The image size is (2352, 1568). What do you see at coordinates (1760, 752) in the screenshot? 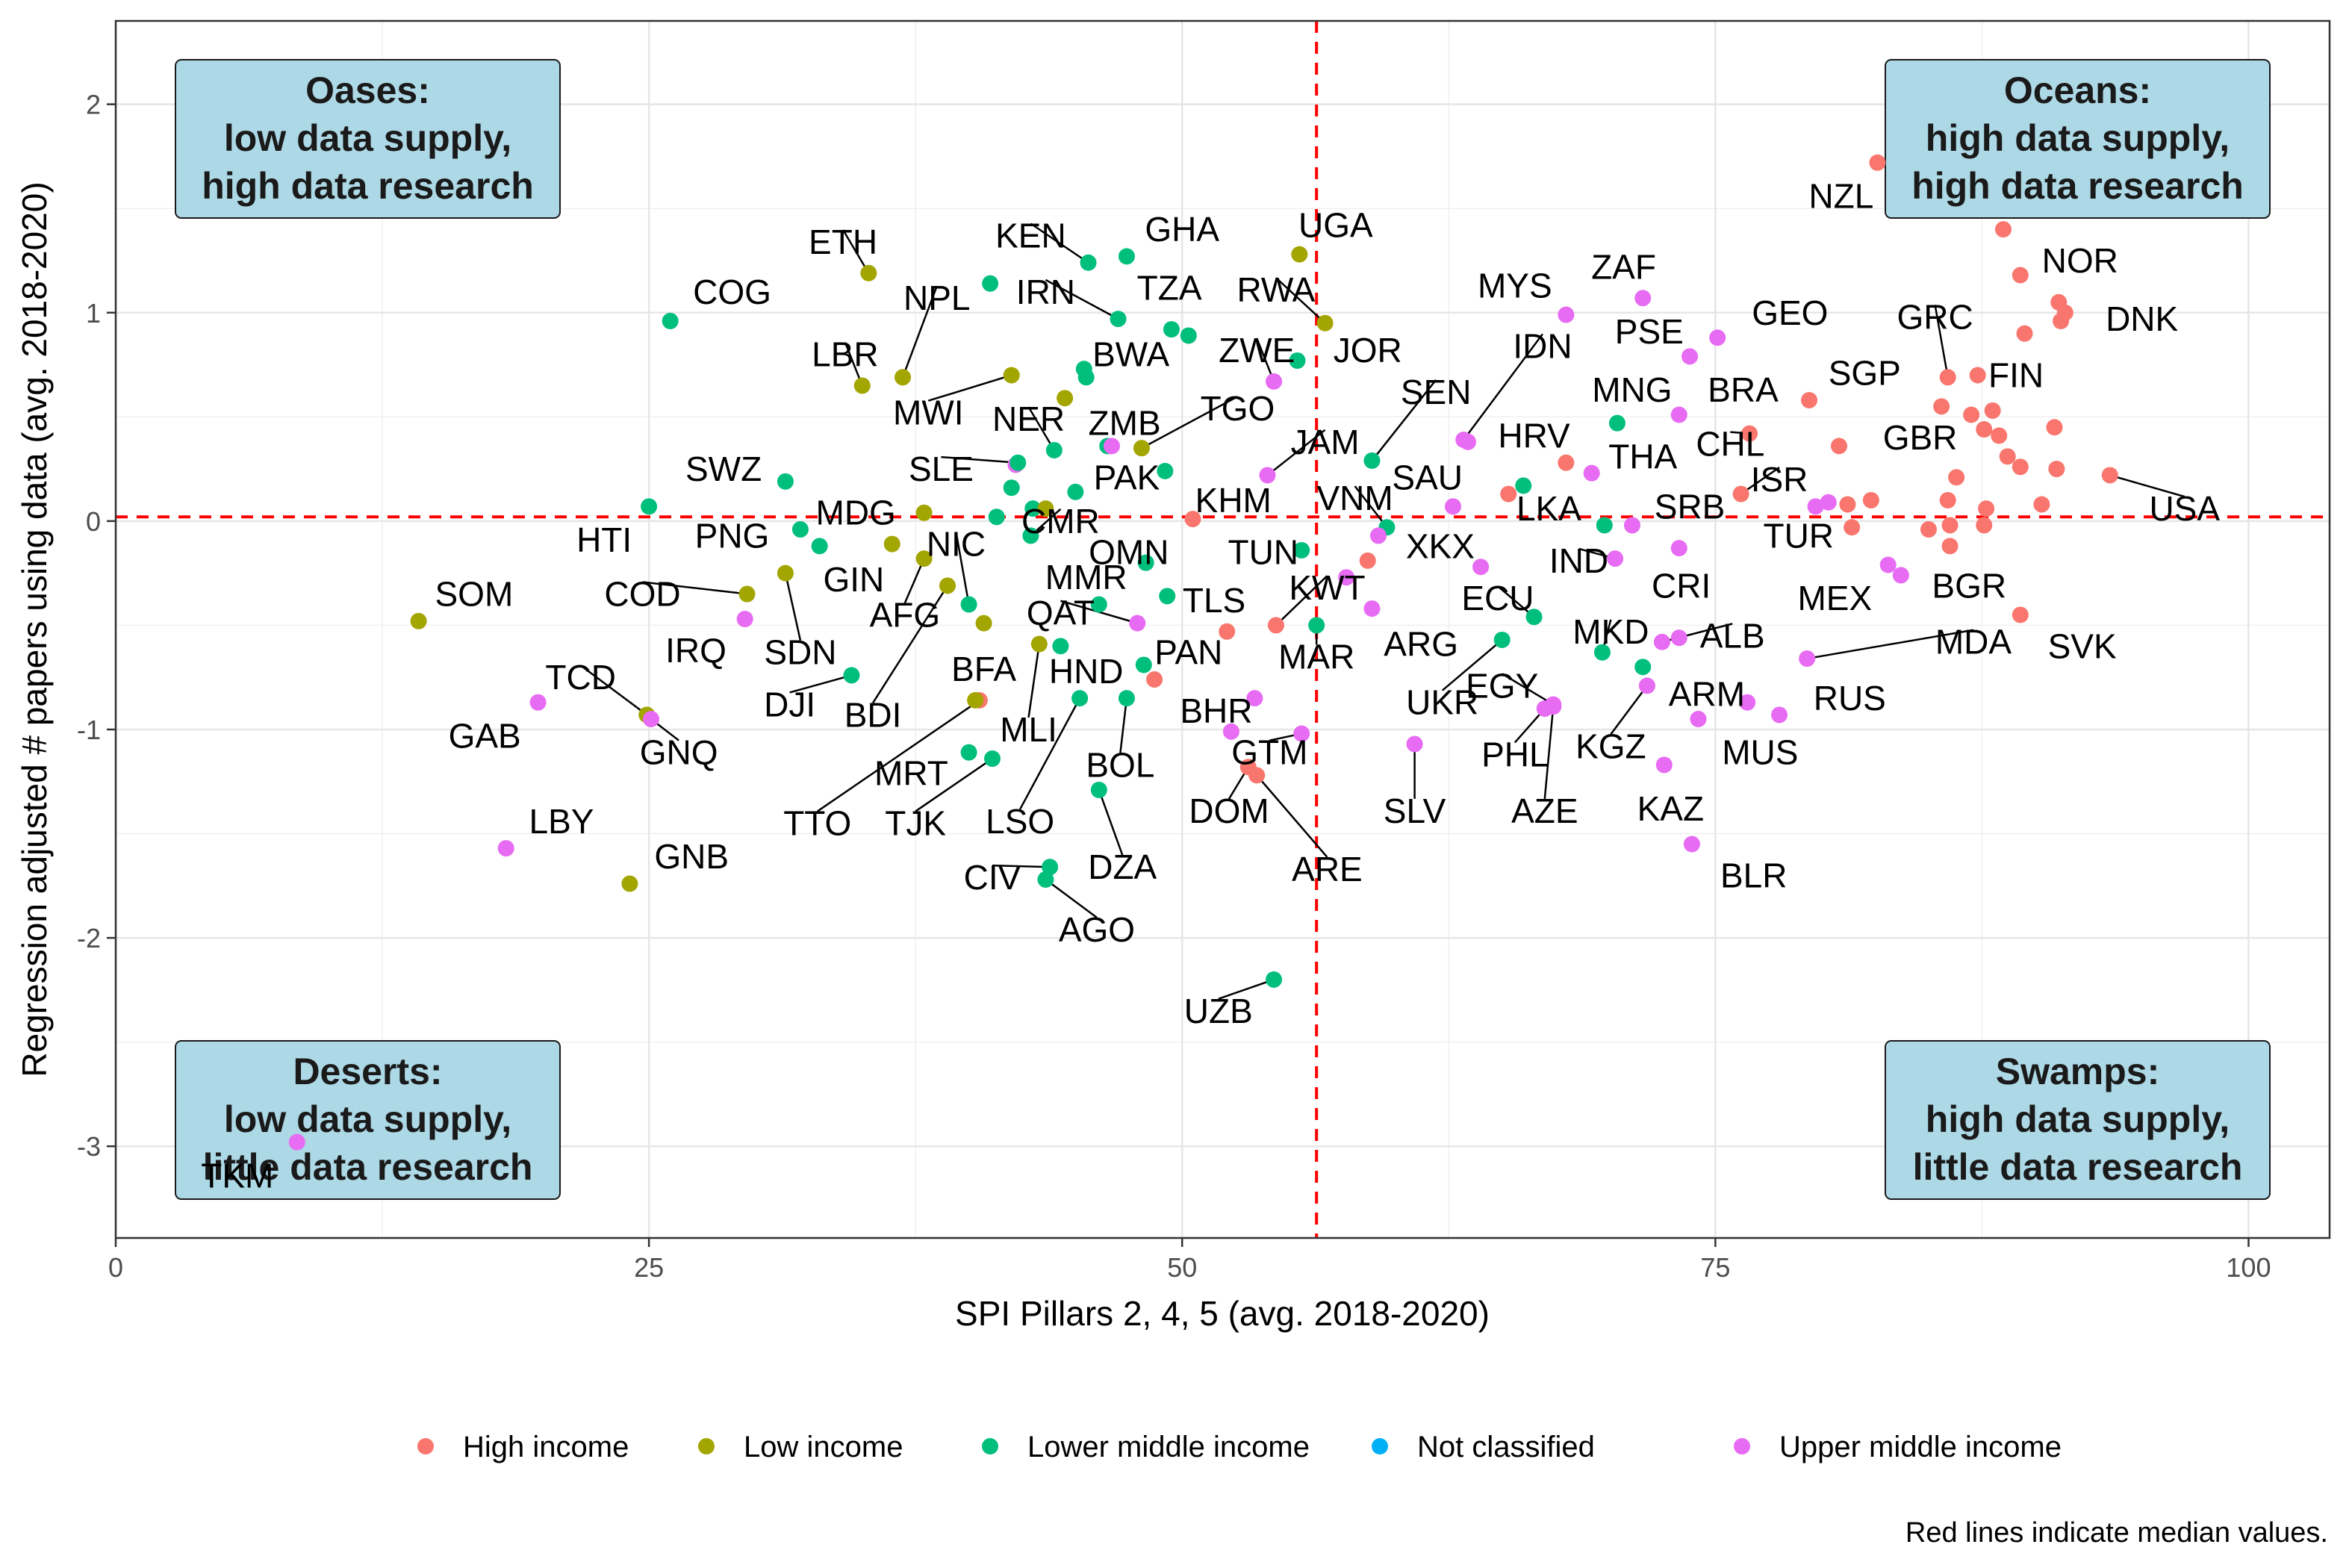
I see `country-label: MUS` at bounding box center [1760, 752].